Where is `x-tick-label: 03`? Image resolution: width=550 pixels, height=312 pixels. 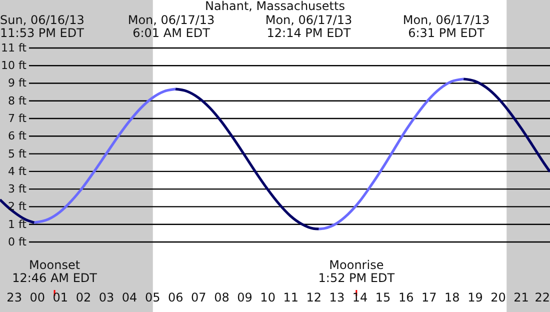 x-tick-label: 03 is located at coordinates (106, 297).